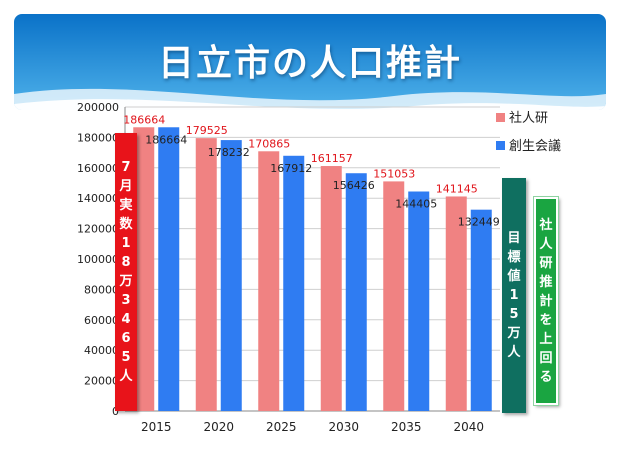 This screenshot has width=620, height=465. Describe the element at coordinates (419, 301) in the screenshot. I see `bar-sousei-2035` at that location.